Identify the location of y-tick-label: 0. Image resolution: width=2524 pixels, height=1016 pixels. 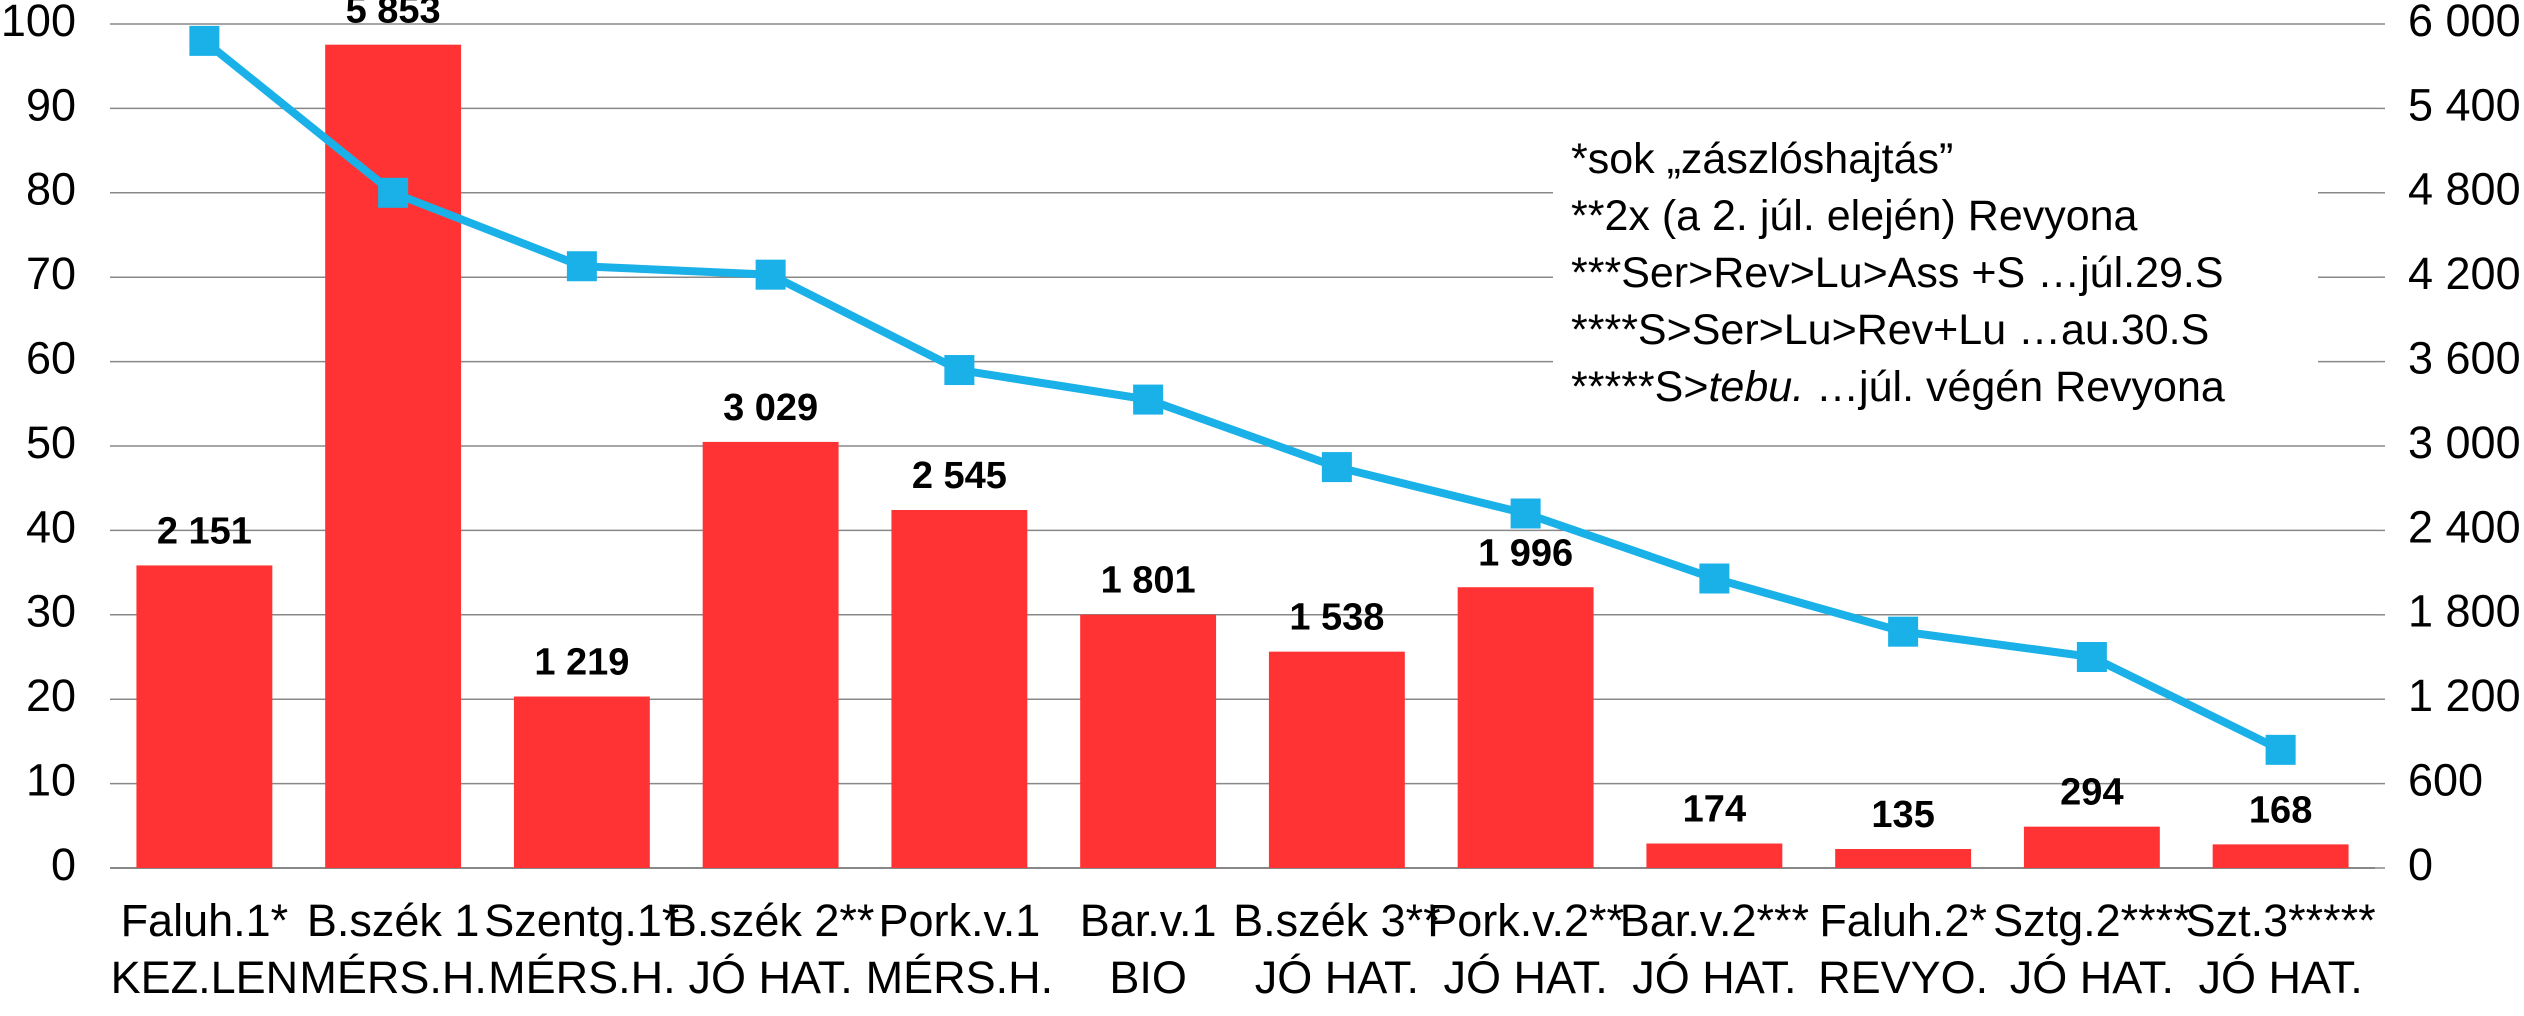
(63, 864).